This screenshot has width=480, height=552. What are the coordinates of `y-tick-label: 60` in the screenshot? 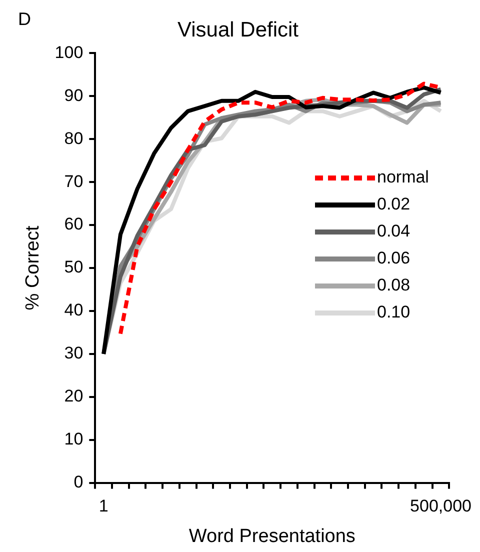 It's located at (74, 224).